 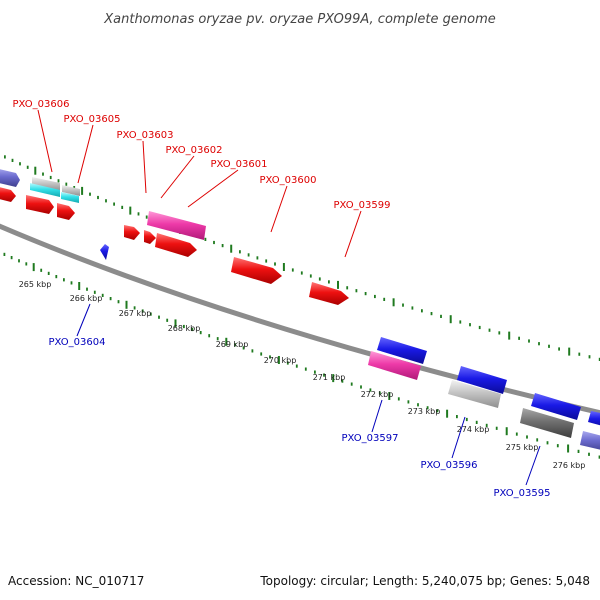 What do you see at coordinates (370, 438) in the screenshot?
I see `gene-label: PXO_03597` at bounding box center [370, 438].